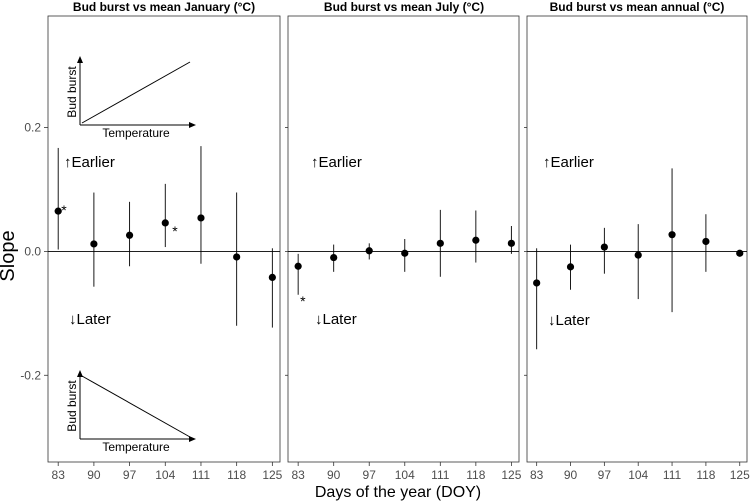  What do you see at coordinates (32, 251) in the screenshot?
I see `y-tick-label: 0.0` at bounding box center [32, 251].